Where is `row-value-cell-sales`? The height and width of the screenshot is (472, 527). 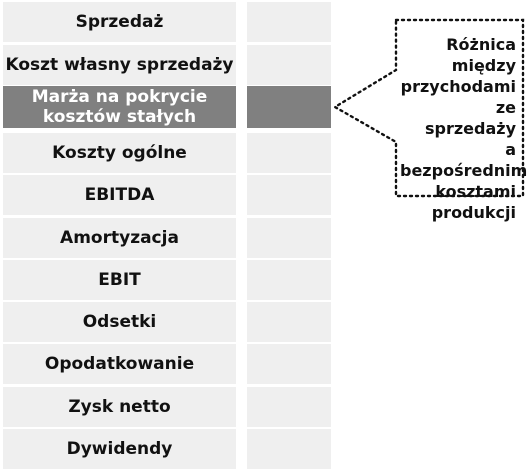 row-value-cell-sales is located at coordinates (289, 22).